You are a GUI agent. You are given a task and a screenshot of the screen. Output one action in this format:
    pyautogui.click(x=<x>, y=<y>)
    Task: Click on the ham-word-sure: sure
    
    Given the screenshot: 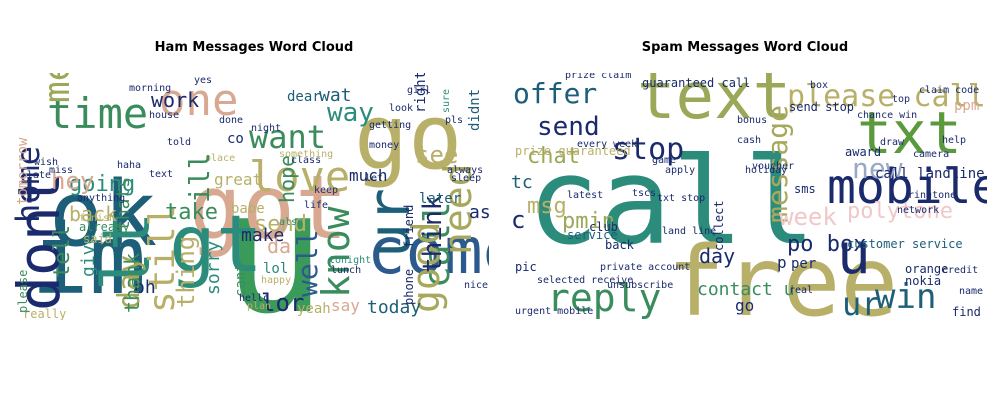 What is the action you would take?
    pyautogui.click(x=446, y=101)
    